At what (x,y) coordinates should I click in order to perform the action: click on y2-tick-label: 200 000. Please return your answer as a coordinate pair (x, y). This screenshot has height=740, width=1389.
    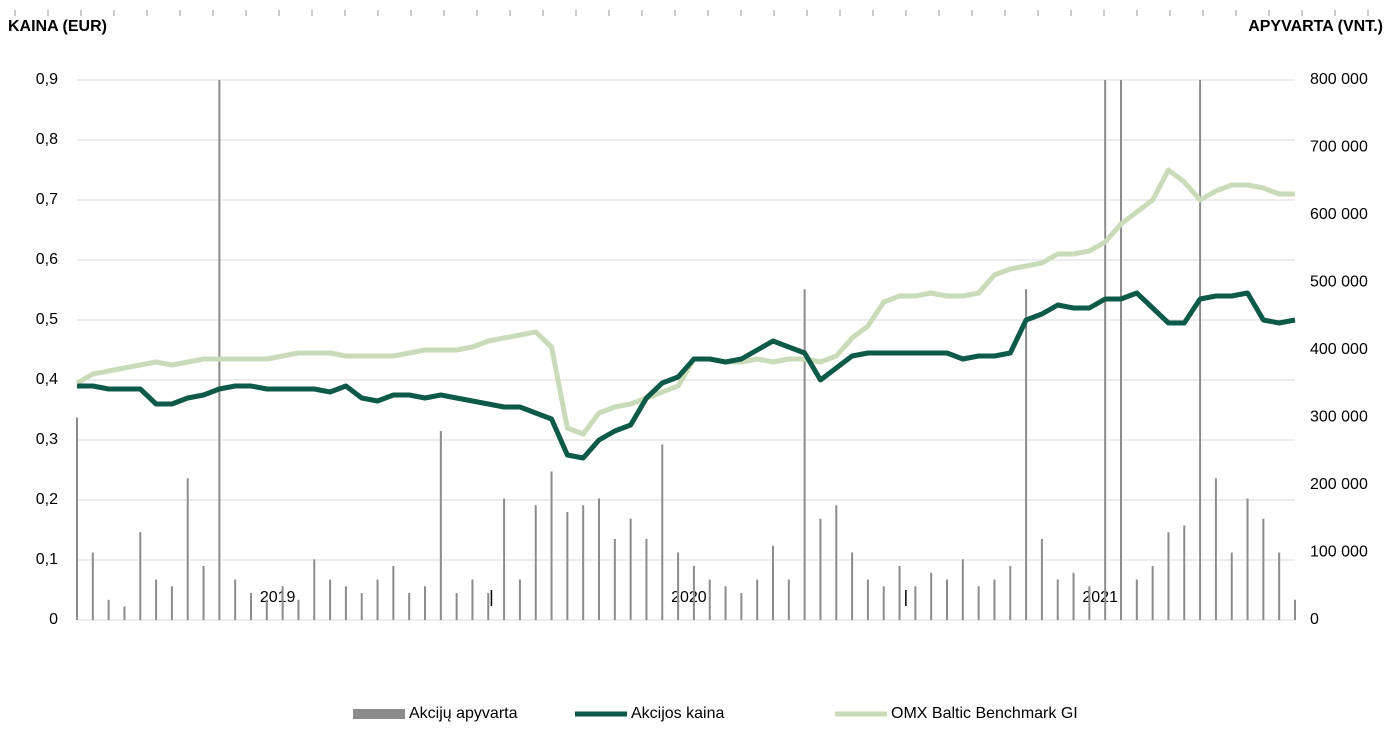
    Looking at the image, I should click on (1339, 484).